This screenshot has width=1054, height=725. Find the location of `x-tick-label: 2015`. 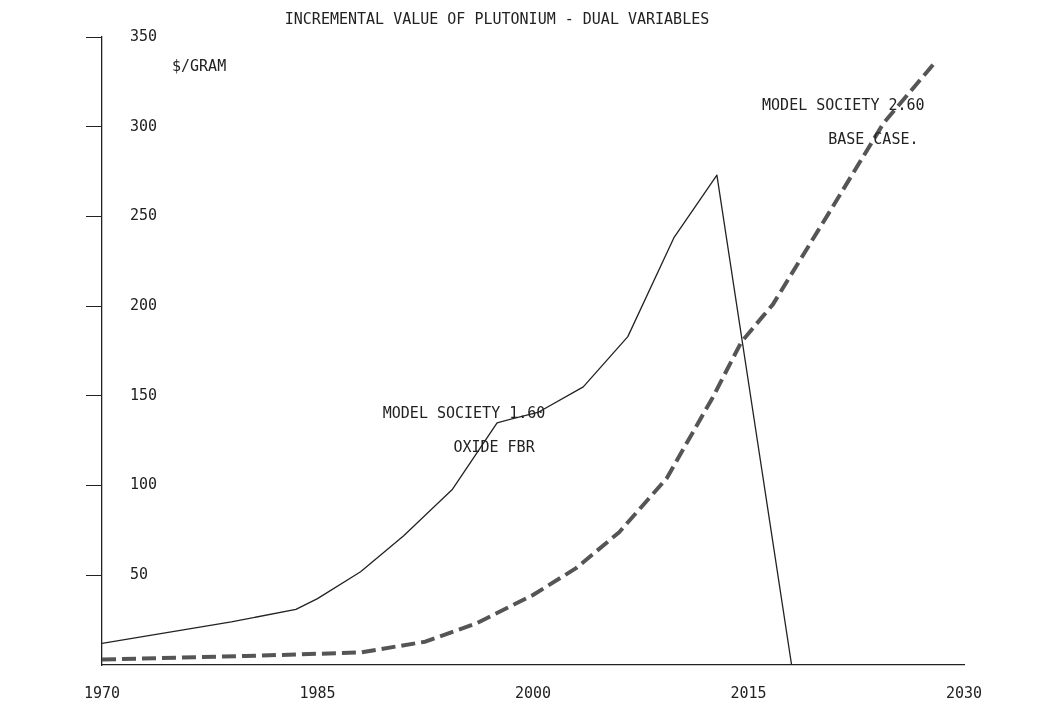

x-tick-label: 2015 is located at coordinates (748, 692).